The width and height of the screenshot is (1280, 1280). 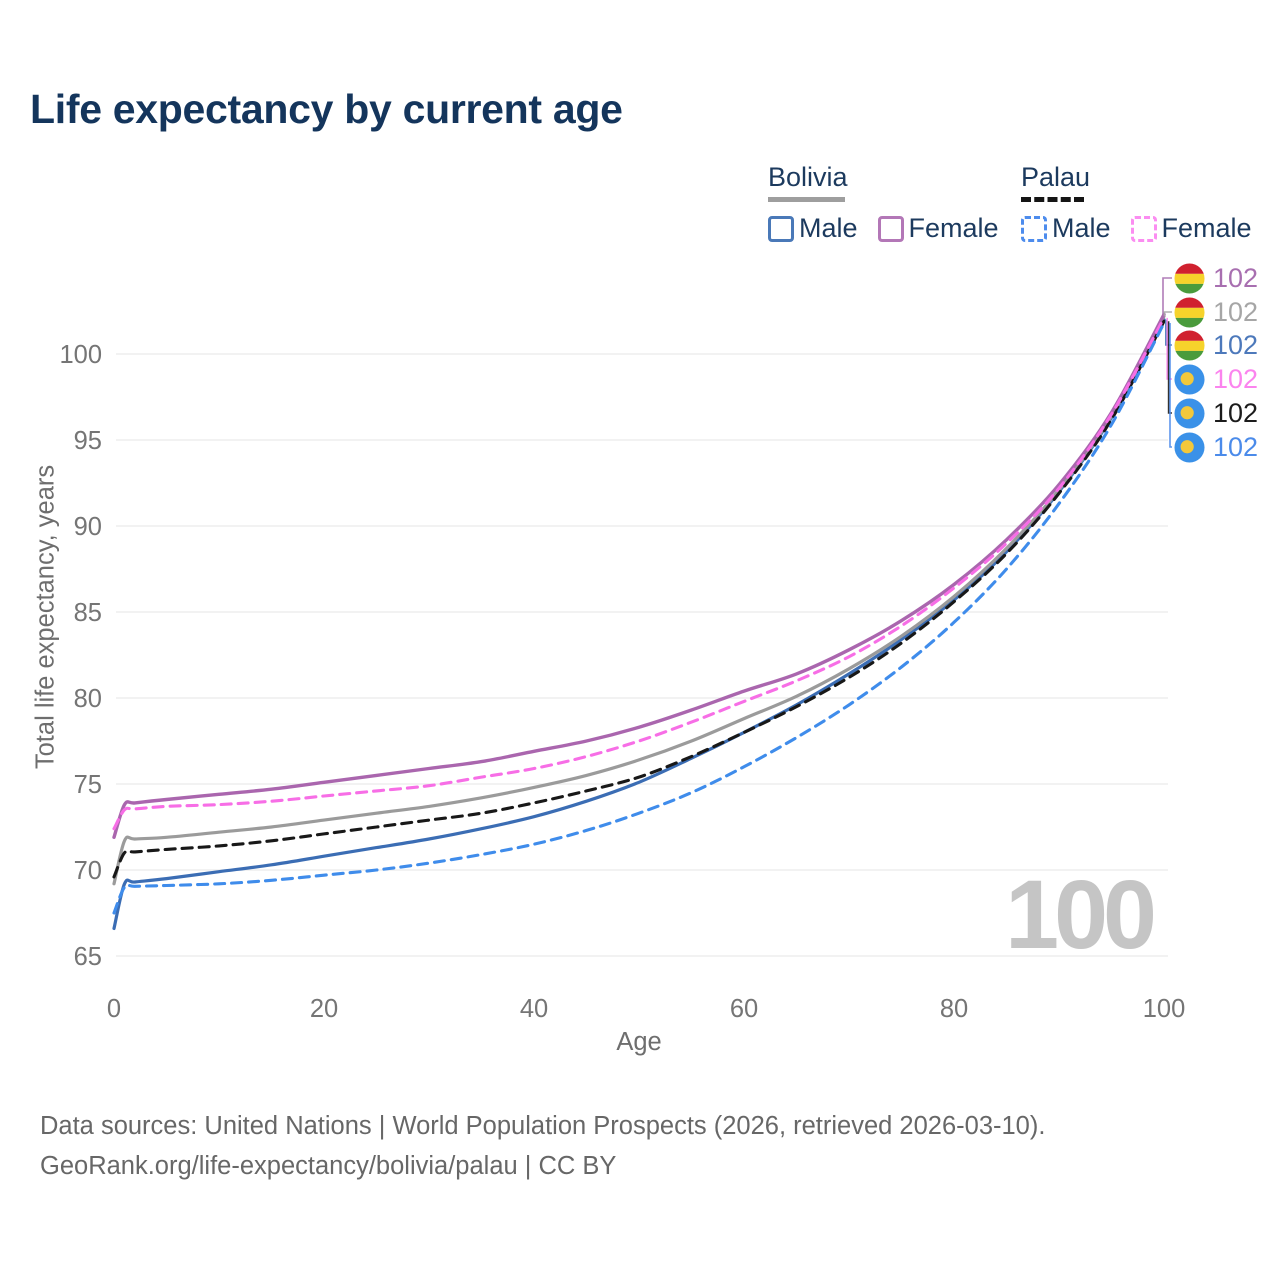 I want to click on age-indicator-watermark: 100, so click(x=1081, y=914).